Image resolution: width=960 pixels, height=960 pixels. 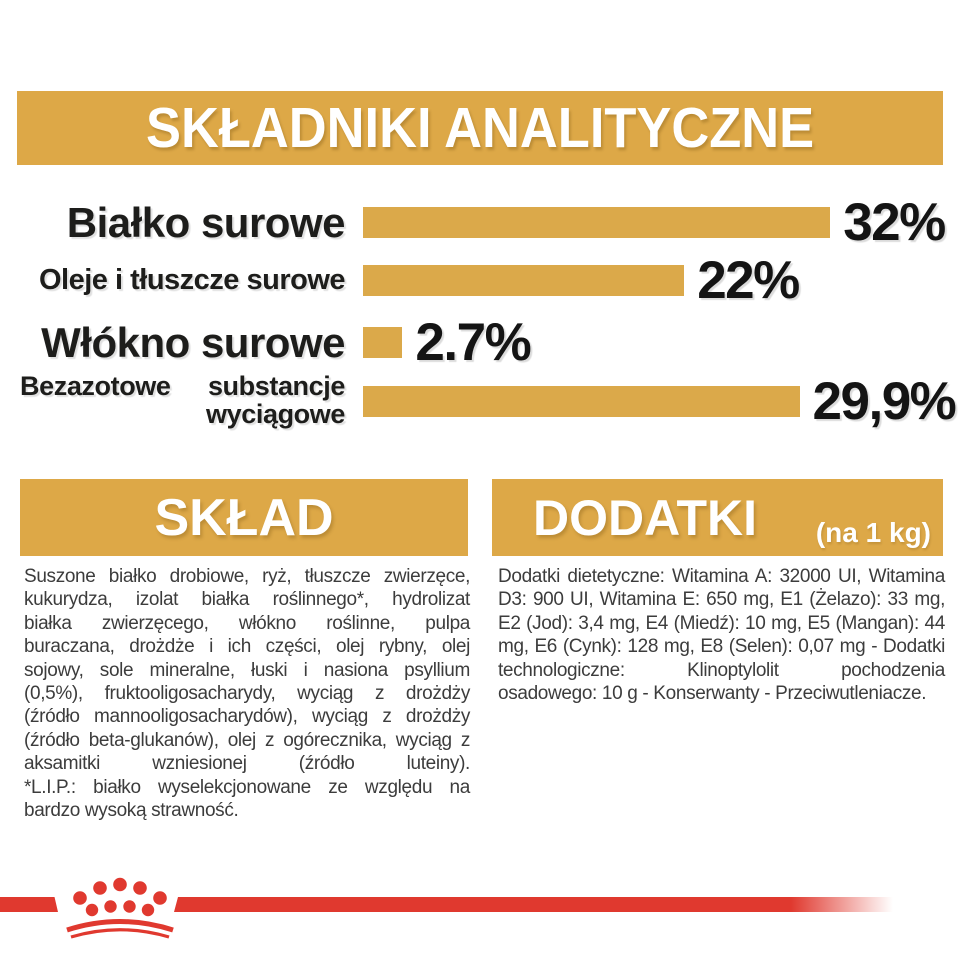 I want to click on bar-label-word: Bezazotowe, so click(x=95, y=386).